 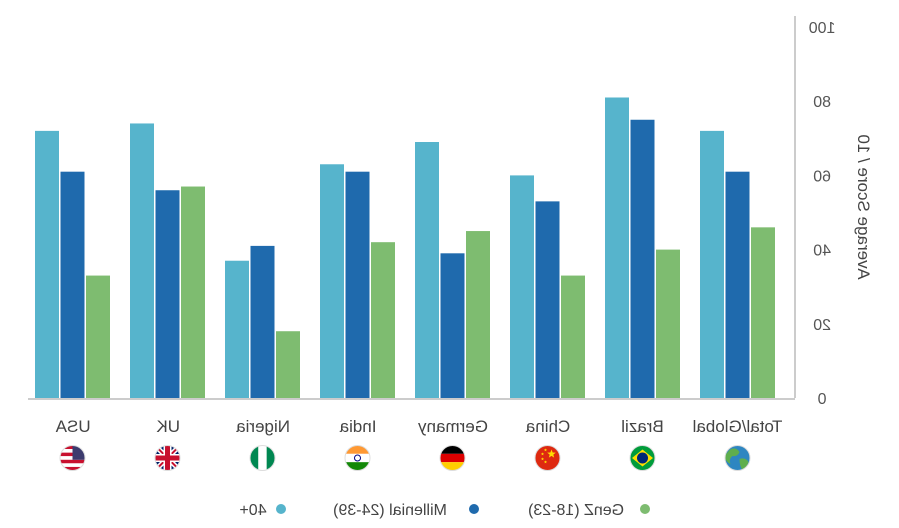 What do you see at coordinates (737, 458) in the screenshot?
I see `globe-icon` at bounding box center [737, 458].